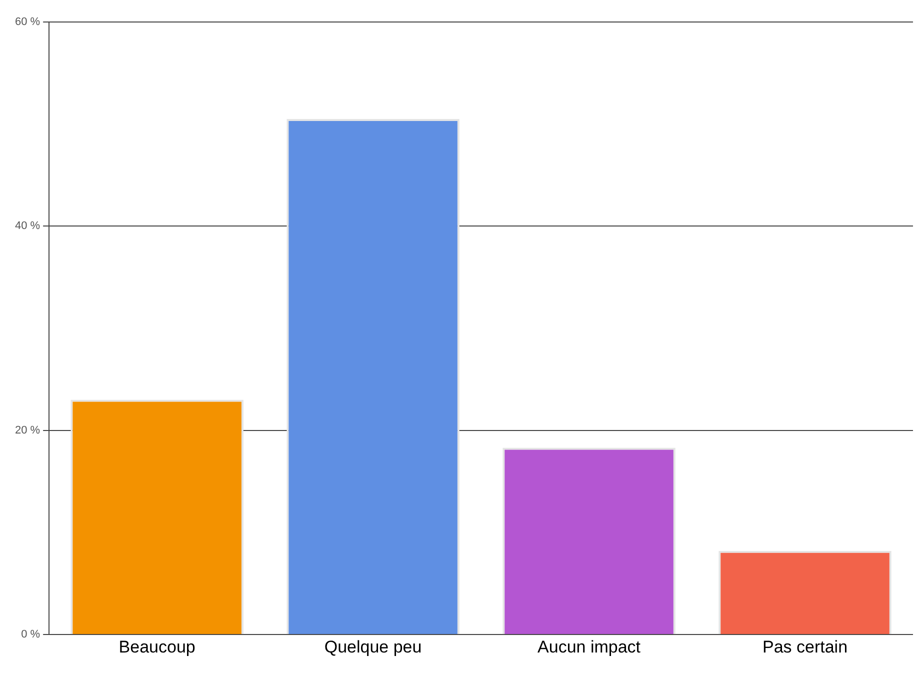 The width and height of the screenshot is (923, 673). What do you see at coordinates (373, 646) in the screenshot?
I see `x-tick-label: Quelque peu` at bounding box center [373, 646].